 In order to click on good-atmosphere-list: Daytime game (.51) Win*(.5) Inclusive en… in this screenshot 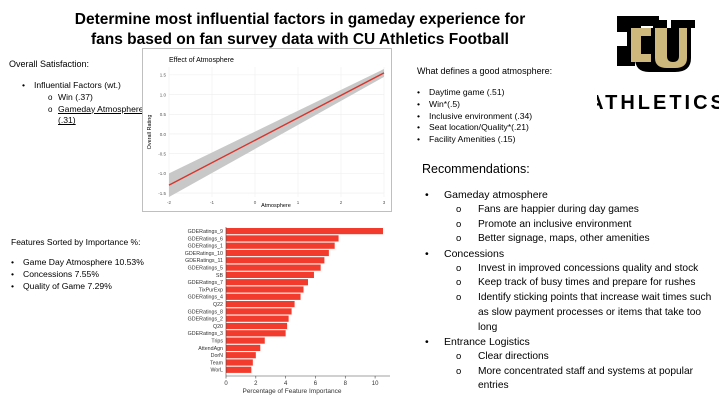, I will do `click(505, 116)`.